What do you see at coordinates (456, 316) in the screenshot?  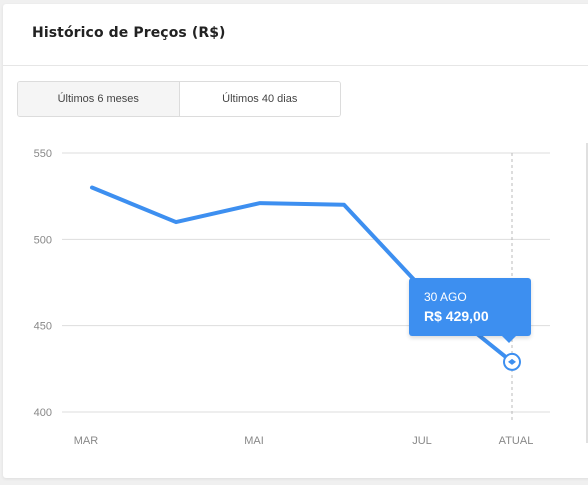 I see `tooltip-price: R$ 429,00` at bounding box center [456, 316].